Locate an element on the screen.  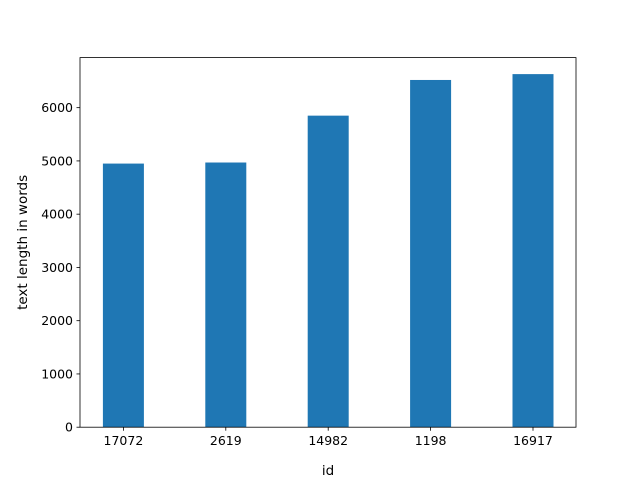
x-axis-label: id is located at coordinates (328, 471).